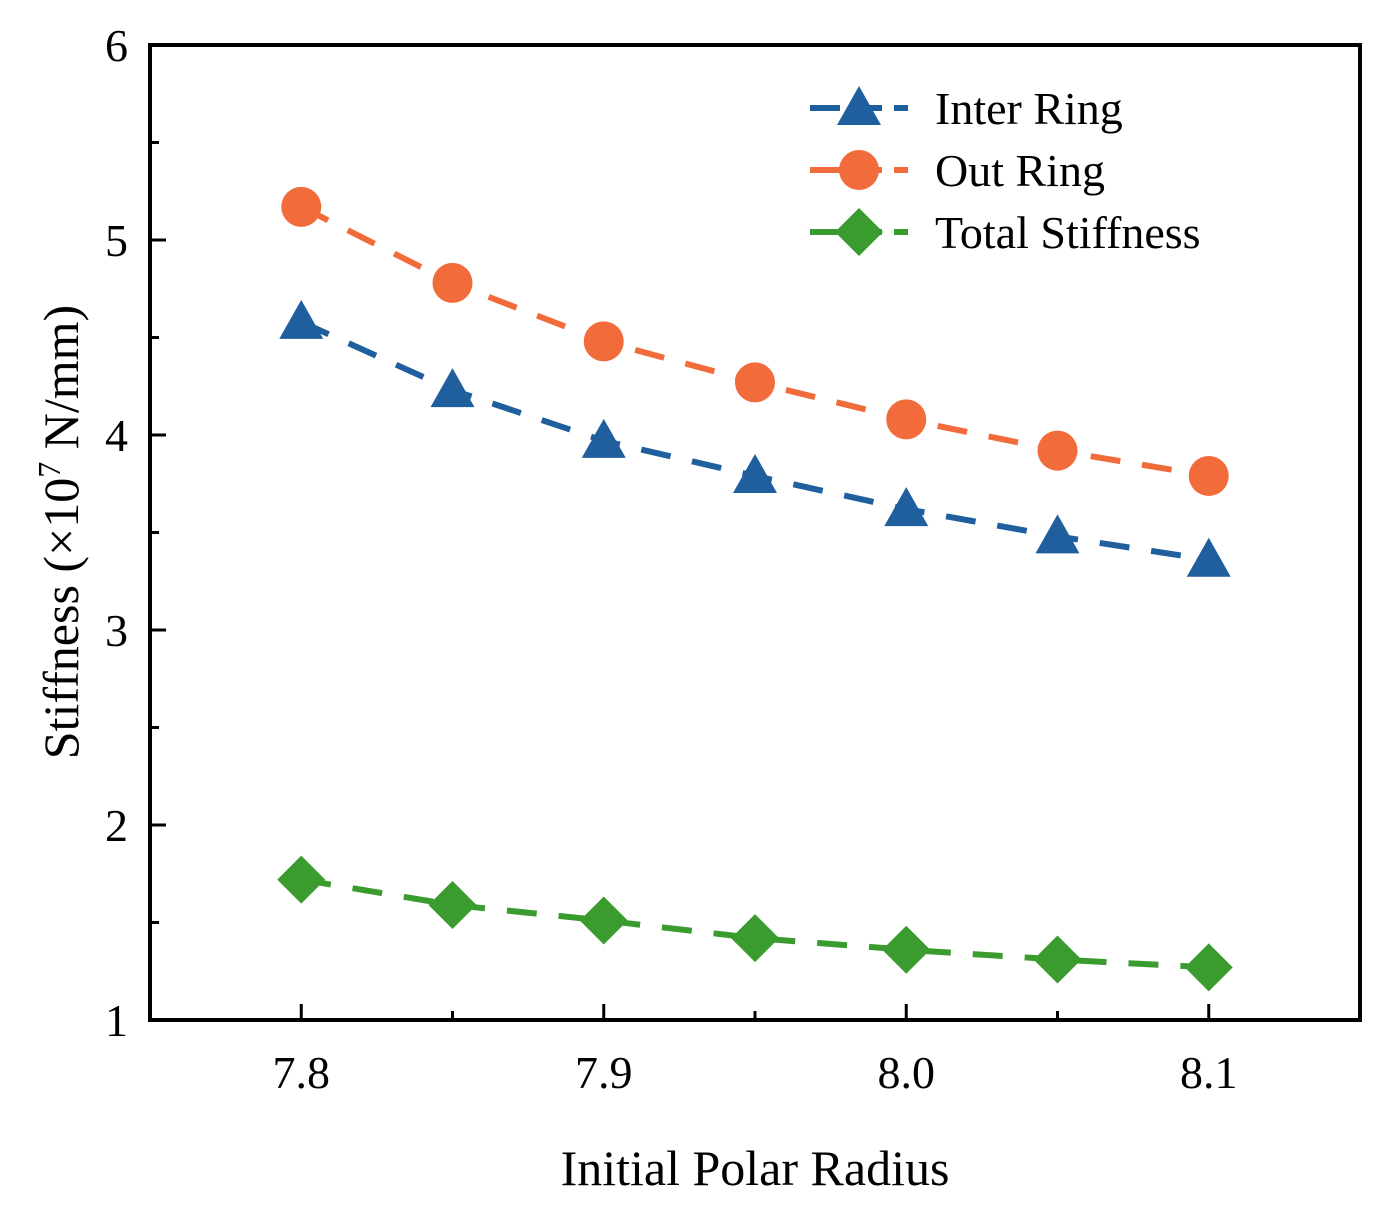  I want to click on x-tick-label: 8.0, so click(907, 1072).